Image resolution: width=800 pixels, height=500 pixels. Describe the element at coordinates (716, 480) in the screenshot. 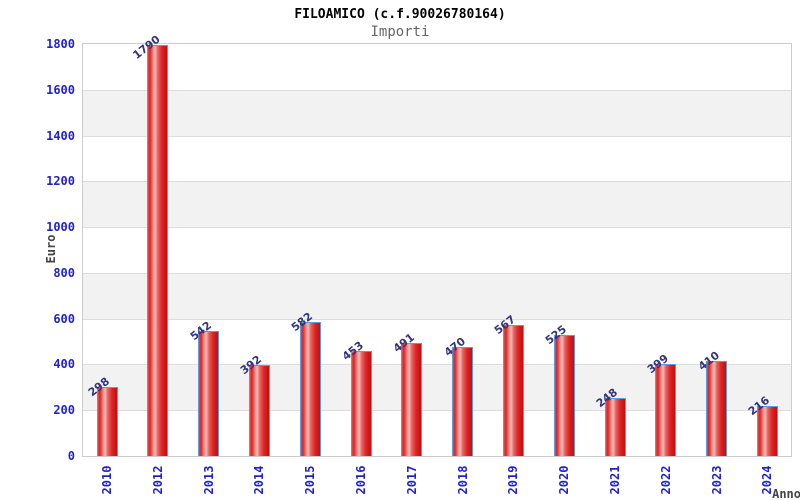

I see `x-tick-label: 2023` at that location.